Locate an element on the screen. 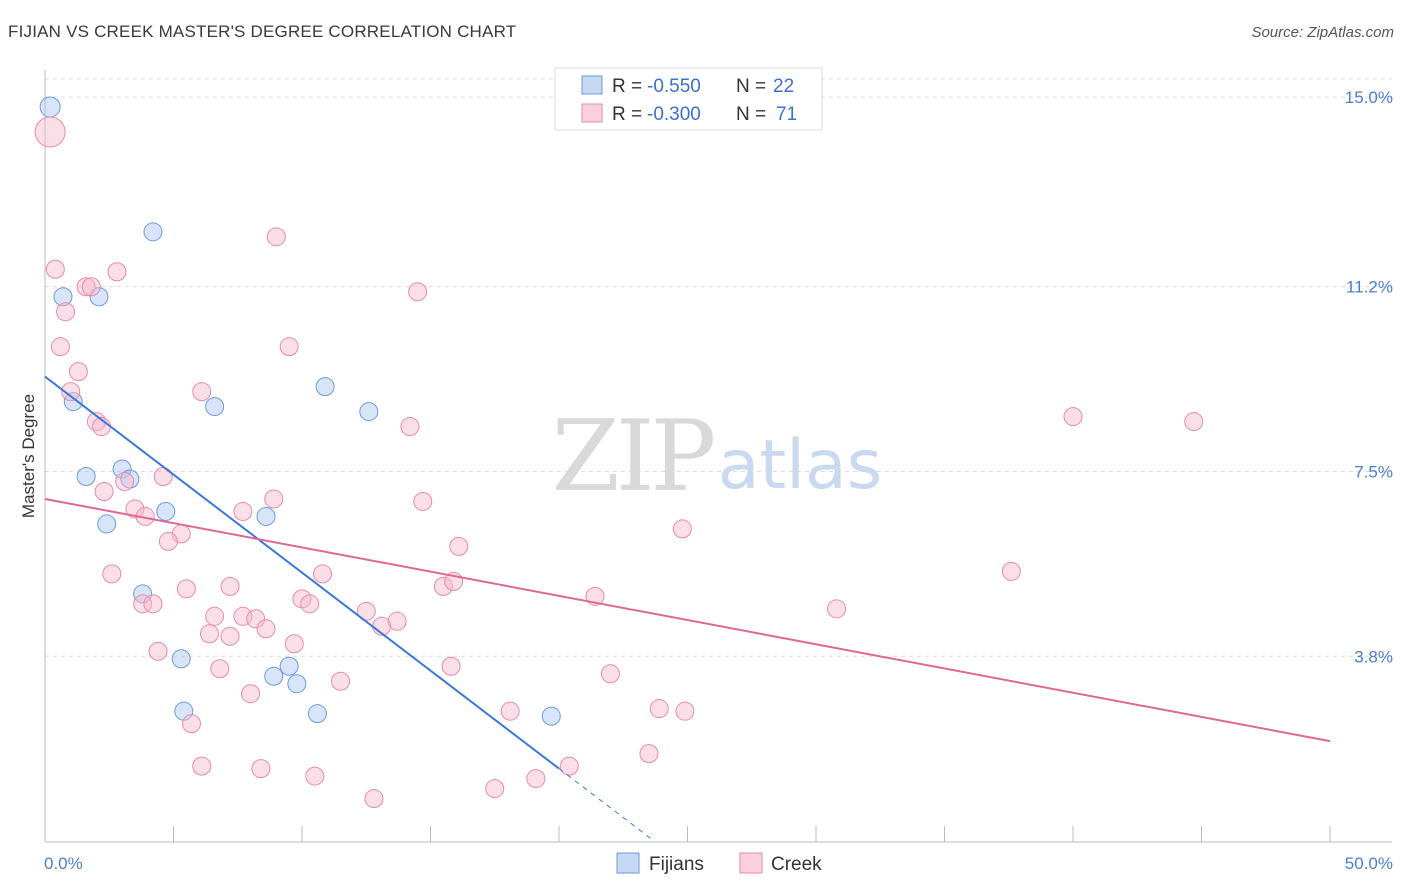 The height and width of the screenshot is (892, 1406). series-legend-swatch-fijians is located at coordinates (628, 863).